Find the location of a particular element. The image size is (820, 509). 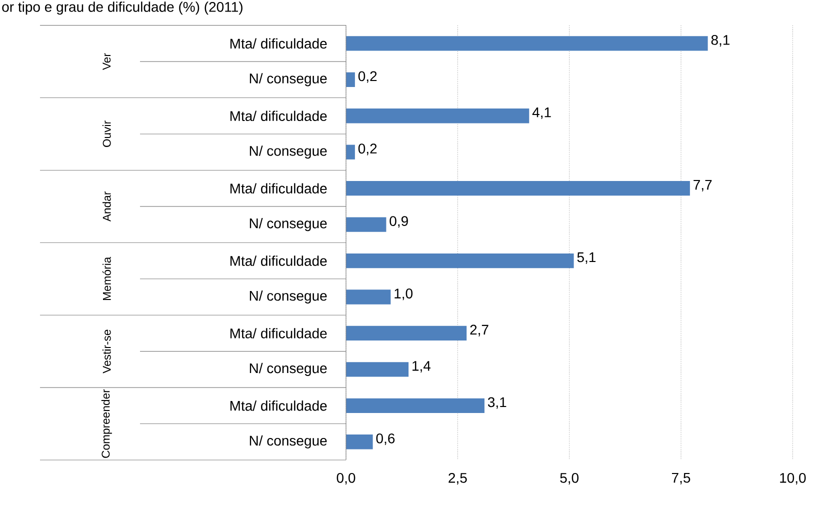

data-label: 3,1 is located at coordinates (497, 403).